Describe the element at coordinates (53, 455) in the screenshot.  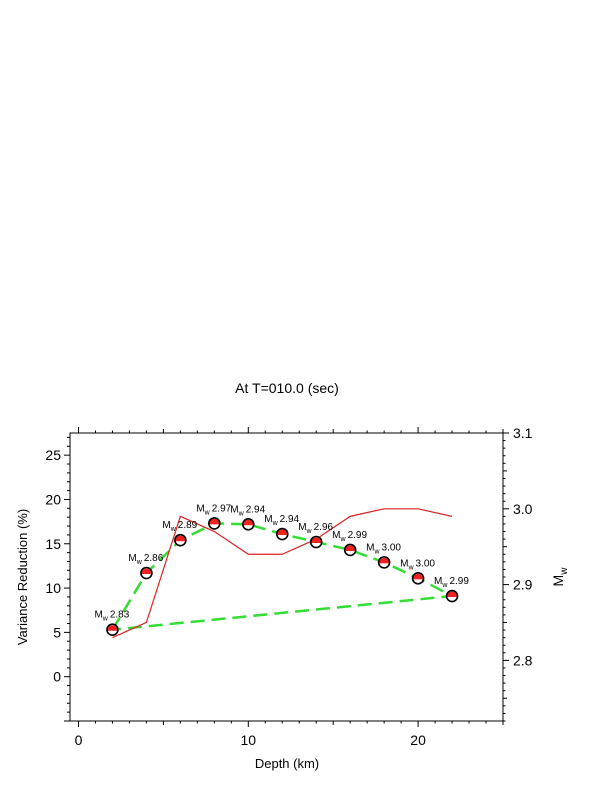
I see `y-tick-label: 25` at that location.